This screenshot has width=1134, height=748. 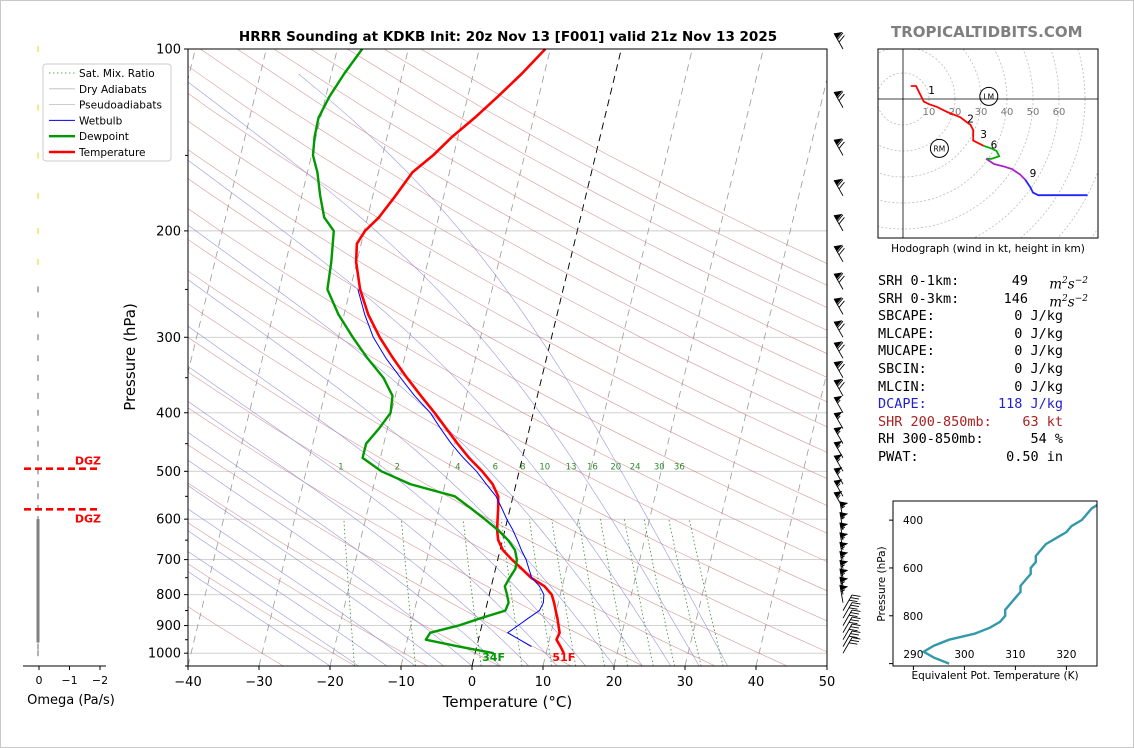 I want to click on thetae-x-tick-label: 290, so click(x=913, y=655).